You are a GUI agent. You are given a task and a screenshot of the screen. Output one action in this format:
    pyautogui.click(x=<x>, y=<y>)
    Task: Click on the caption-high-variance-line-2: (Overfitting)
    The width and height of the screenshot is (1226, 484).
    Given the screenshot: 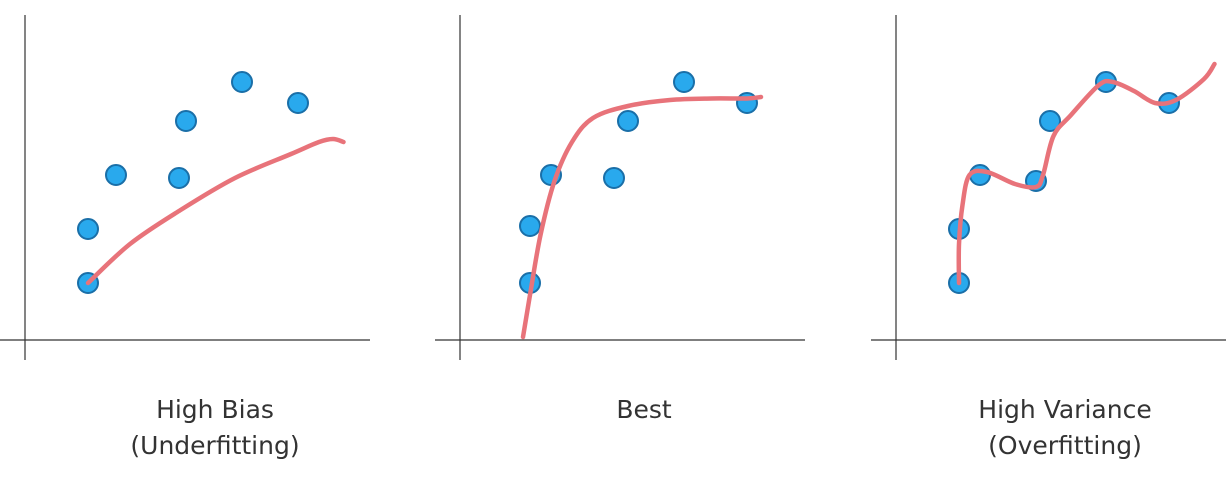 What is the action you would take?
    pyautogui.click(x=1065, y=445)
    